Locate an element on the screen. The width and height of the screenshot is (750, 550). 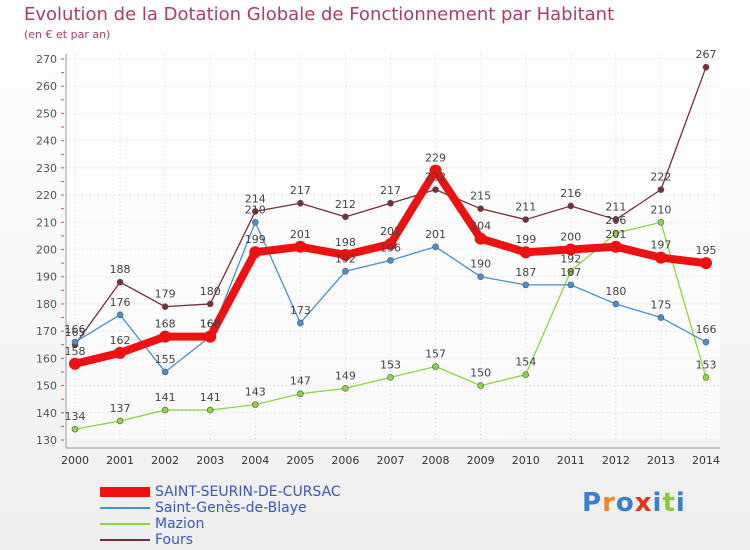
y-tick-label: 150 is located at coordinates (46, 386).